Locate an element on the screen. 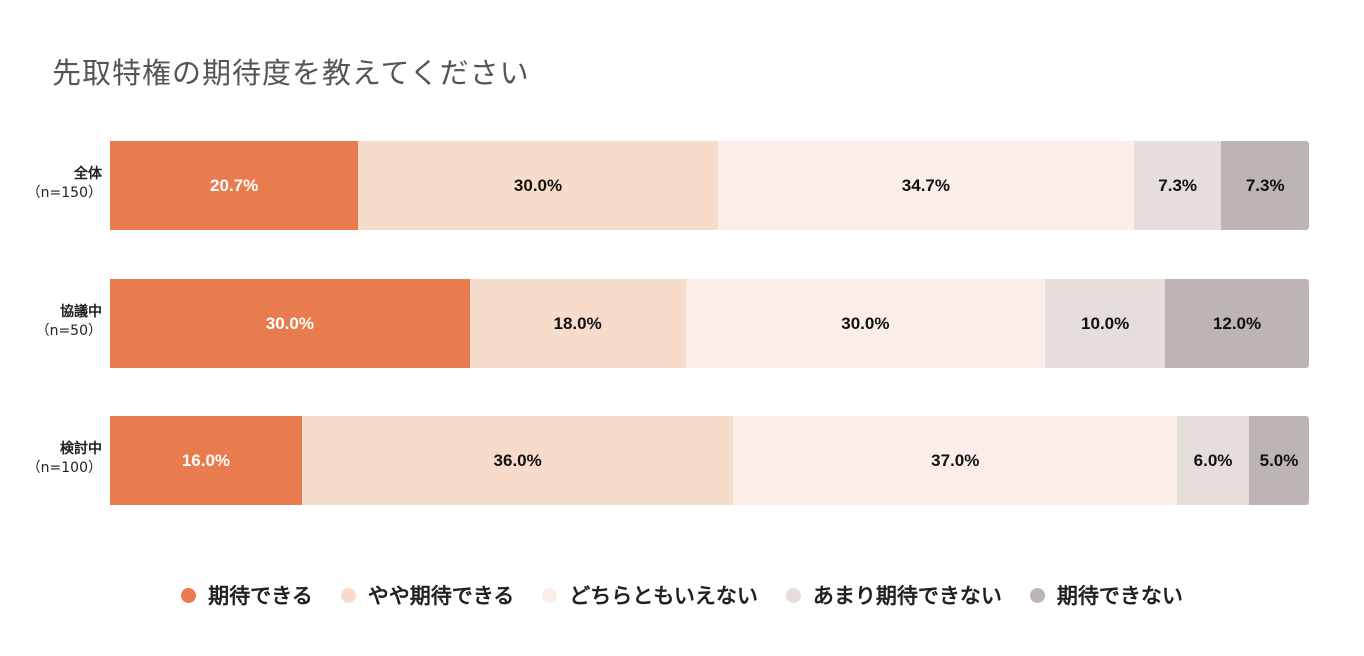  category-label: 全体 （n=150） is located at coordinates (64, 184).